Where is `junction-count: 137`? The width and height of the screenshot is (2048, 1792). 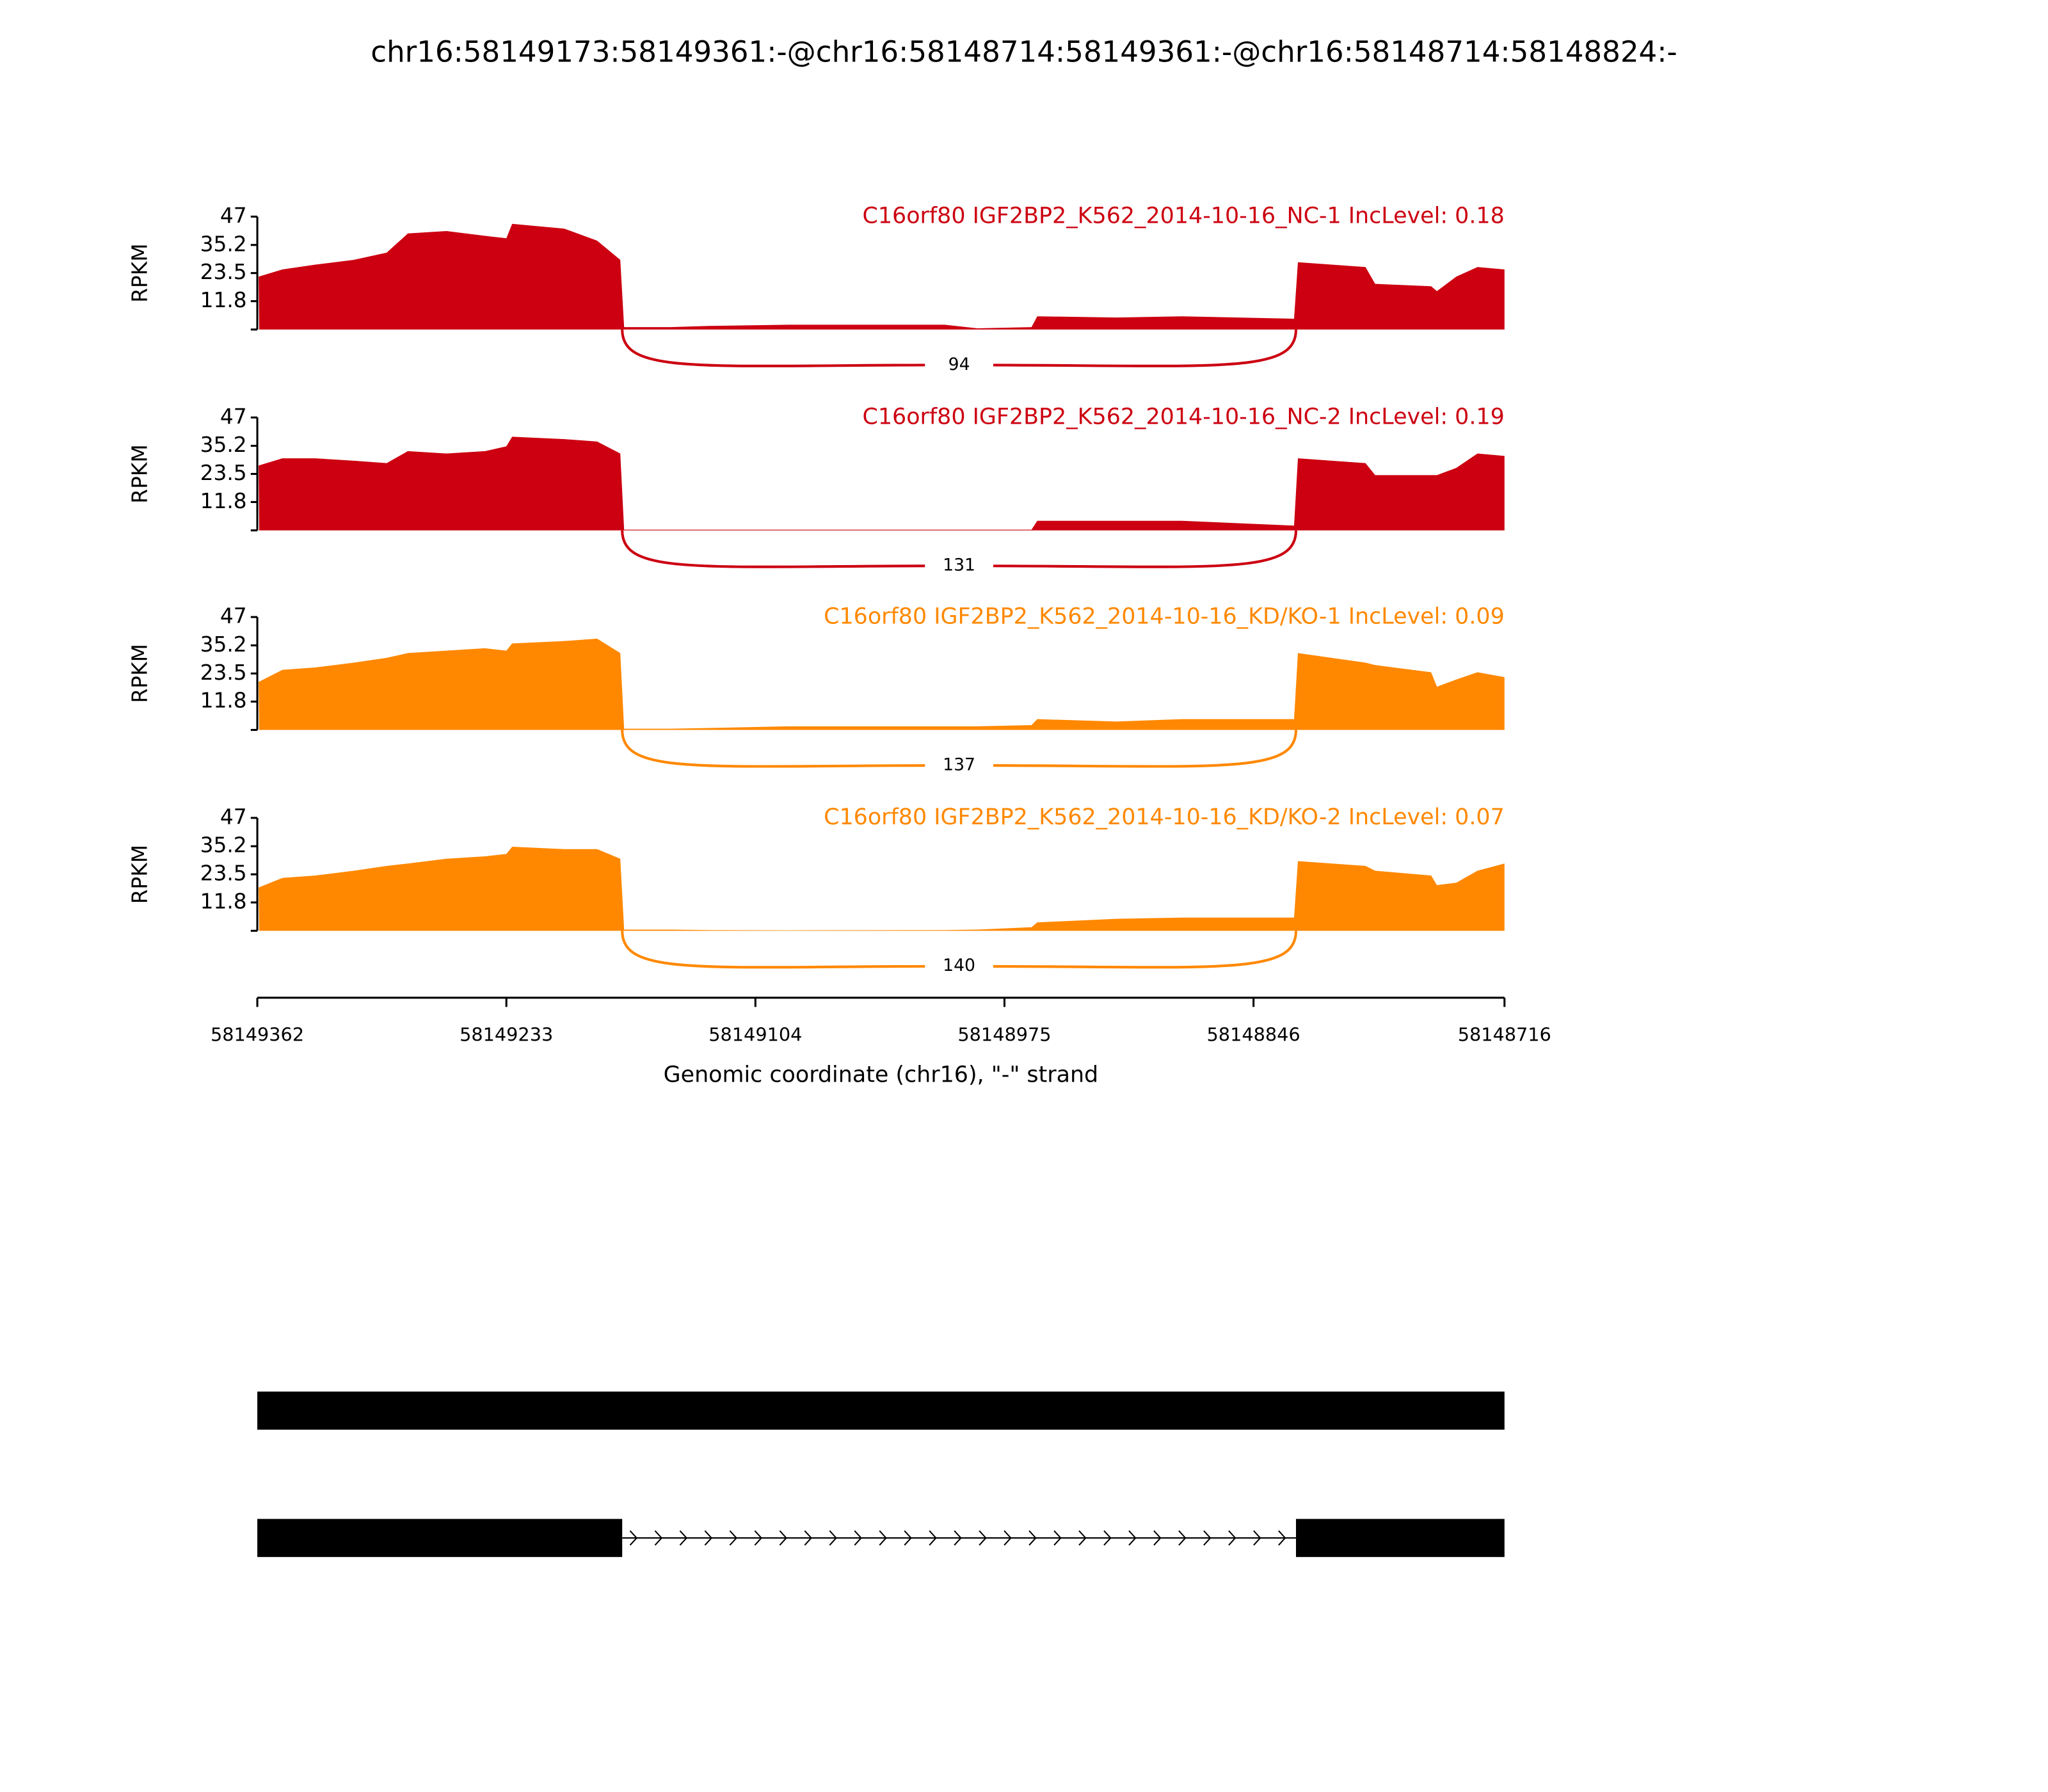
junction-count: 137 is located at coordinates (959, 764).